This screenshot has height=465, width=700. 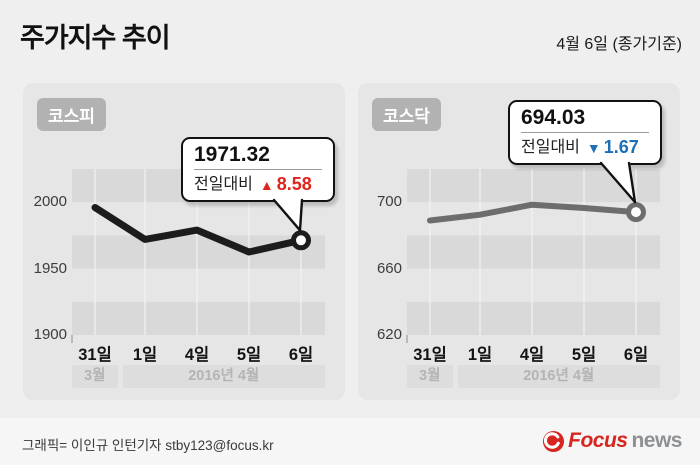 I want to click on down-triangle-icon: ▼, so click(x=593, y=147).